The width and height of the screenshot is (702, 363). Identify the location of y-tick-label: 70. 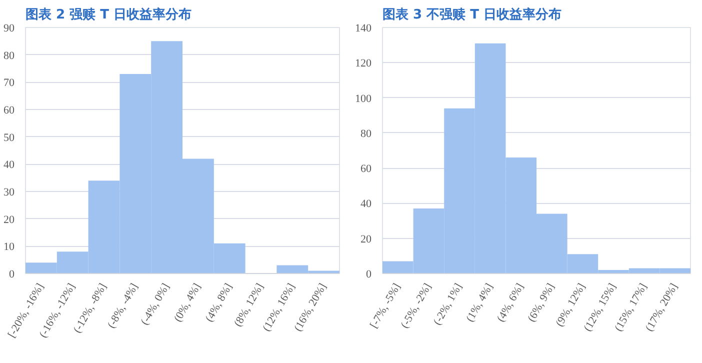
(9, 83).